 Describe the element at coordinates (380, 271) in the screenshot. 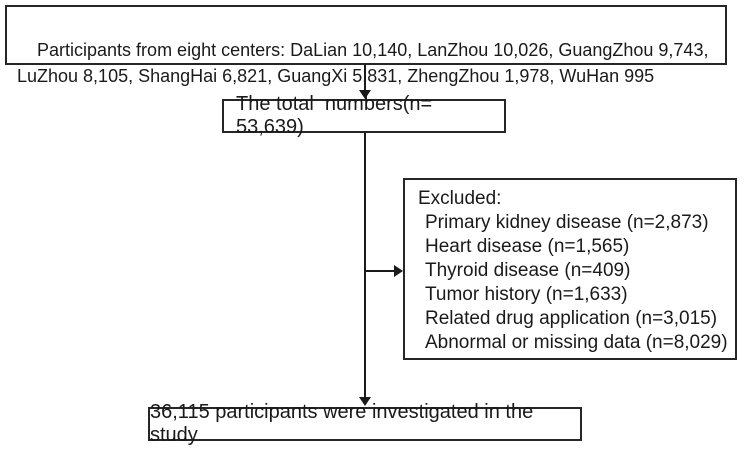

I see `connector-to-excluded` at that location.